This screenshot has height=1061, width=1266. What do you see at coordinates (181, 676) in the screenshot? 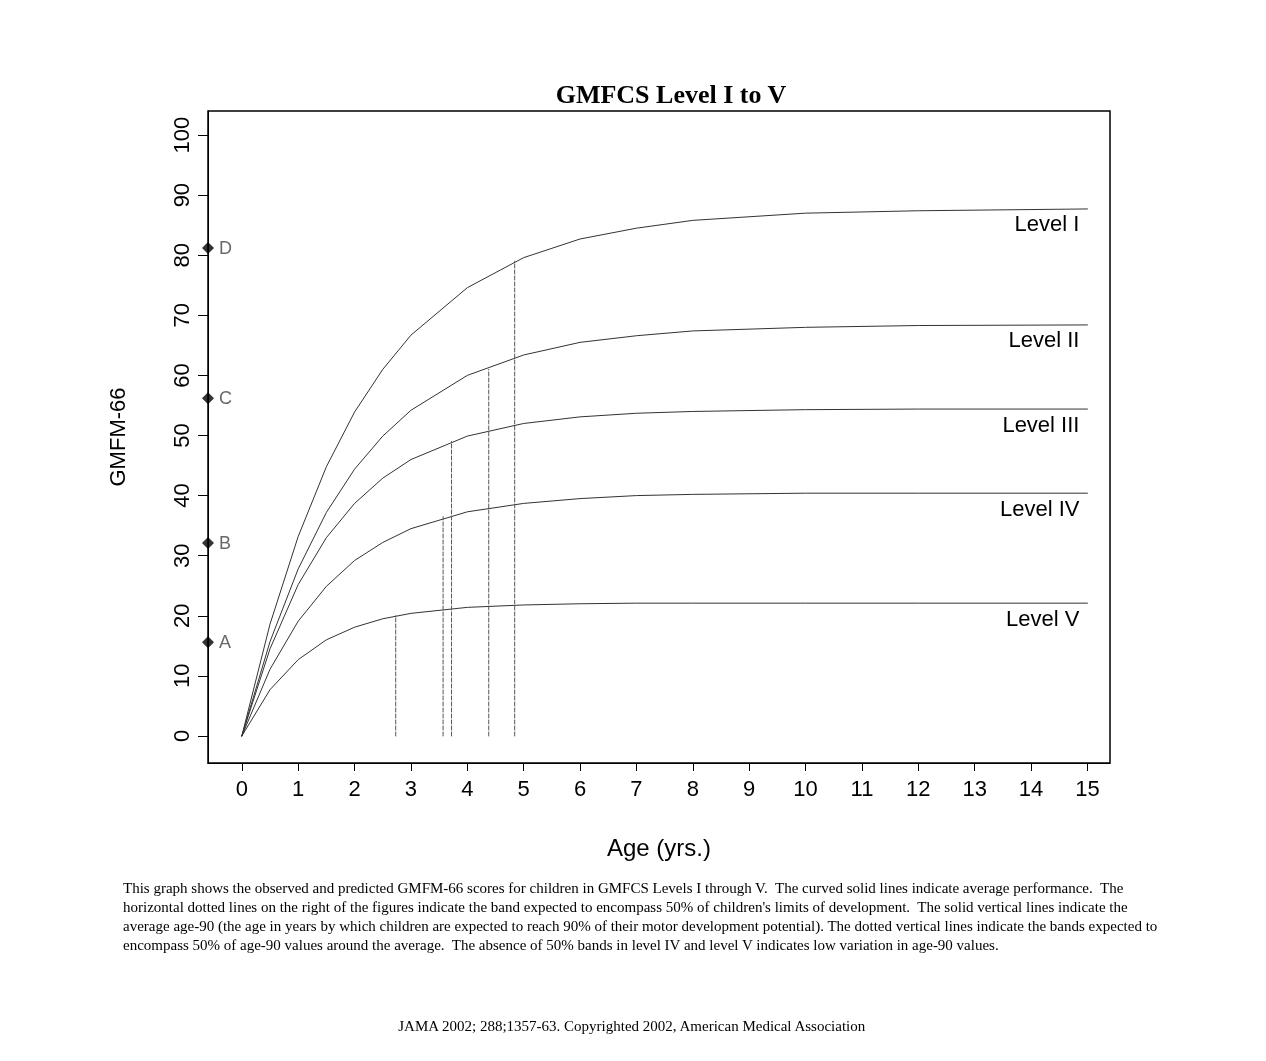
I see `y-tick-label: 10` at bounding box center [181, 676].